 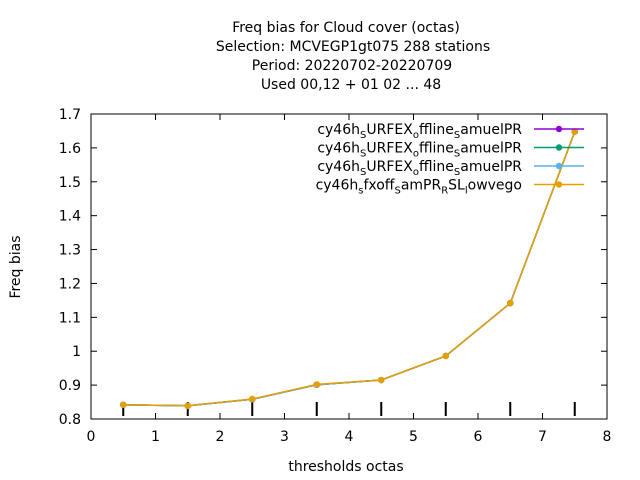 What do you see at coordinates (70, 217) in the screenshot?
I see `y-tick-label: 1.4` at bounding box center [70, 217].